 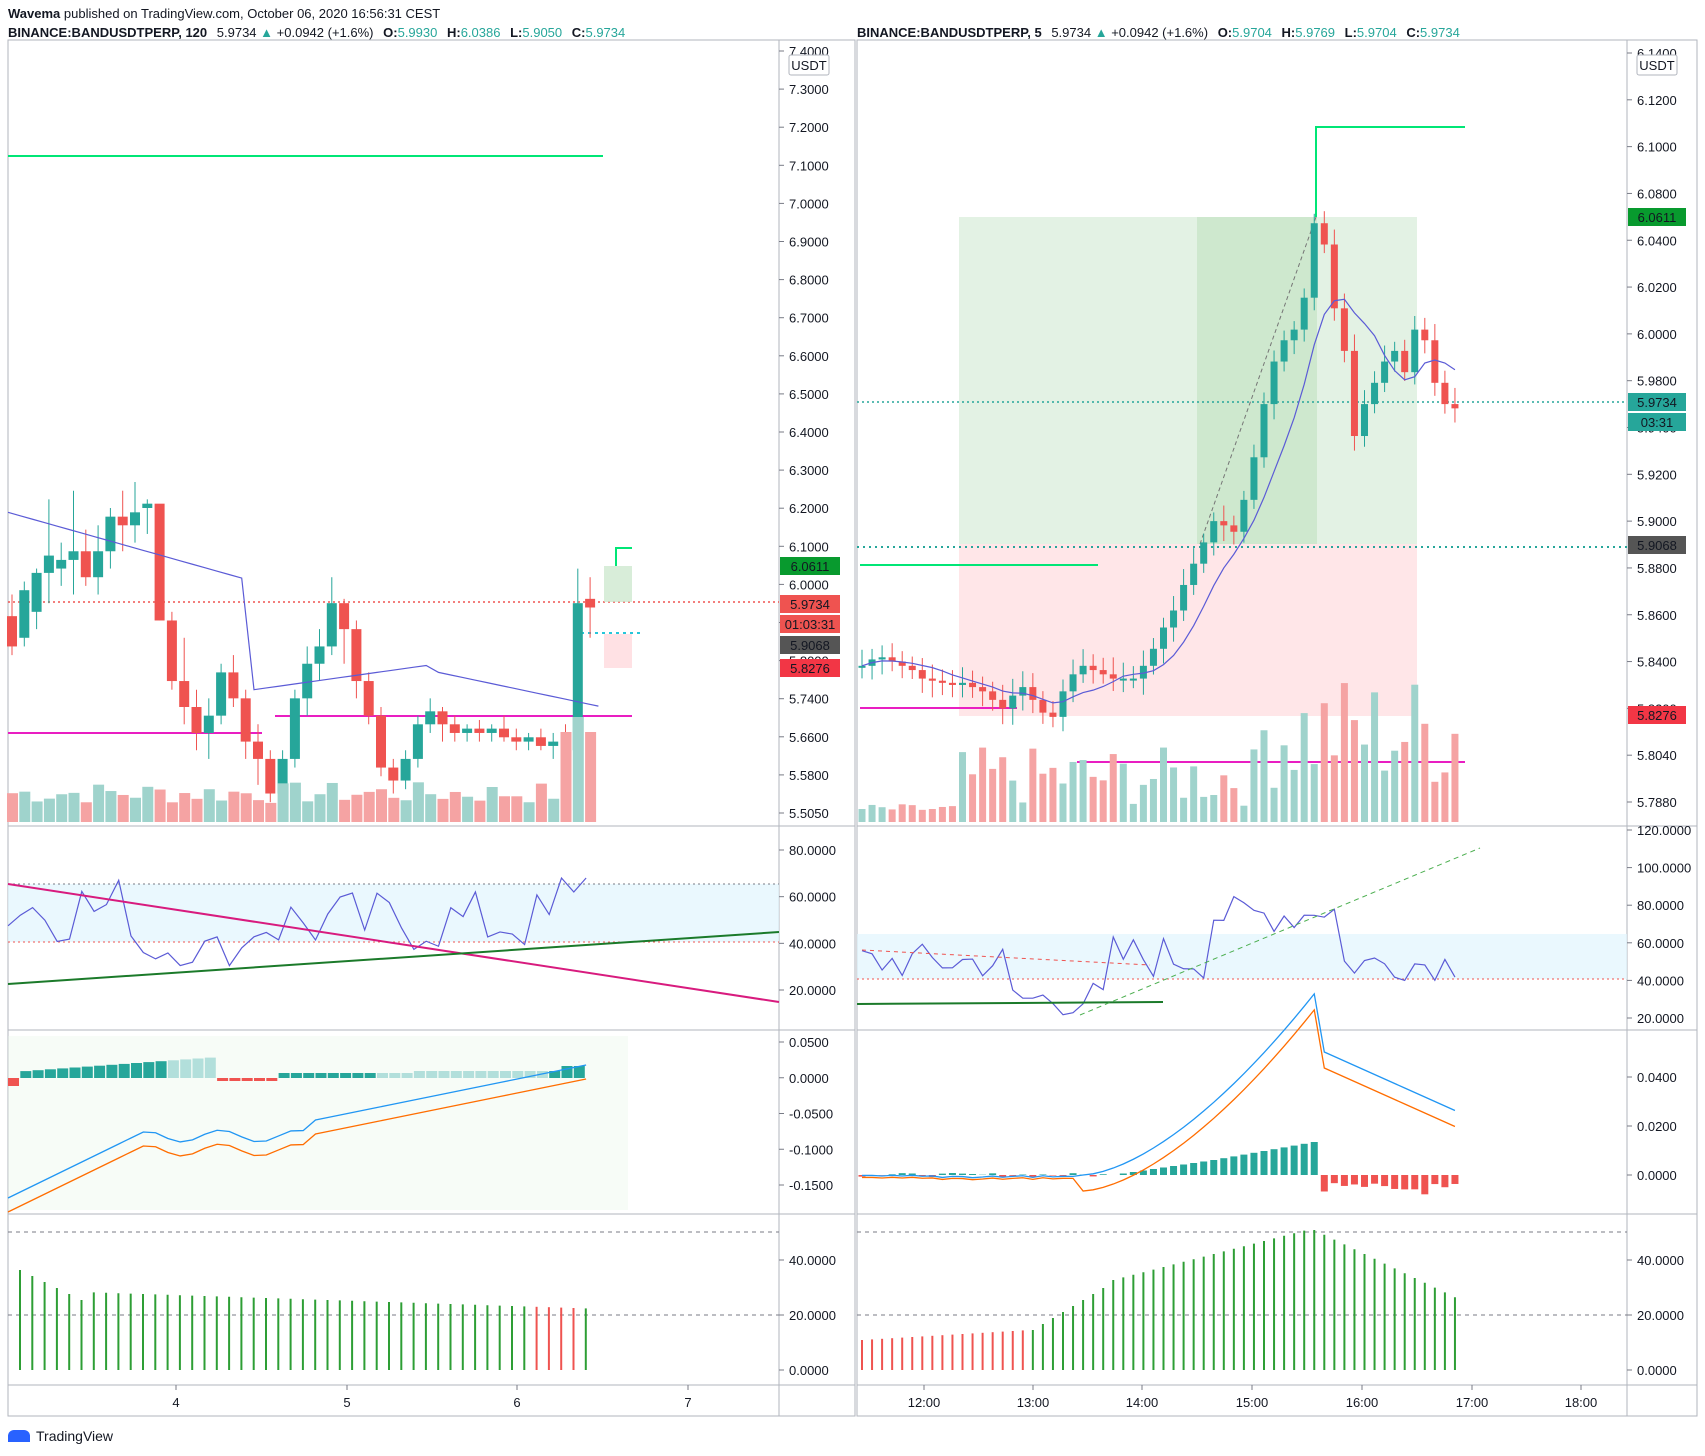 What do you see at coordinates (810, 624) in the screenshot?
I see `left-price-label-box` at bounding box center [810, 624].